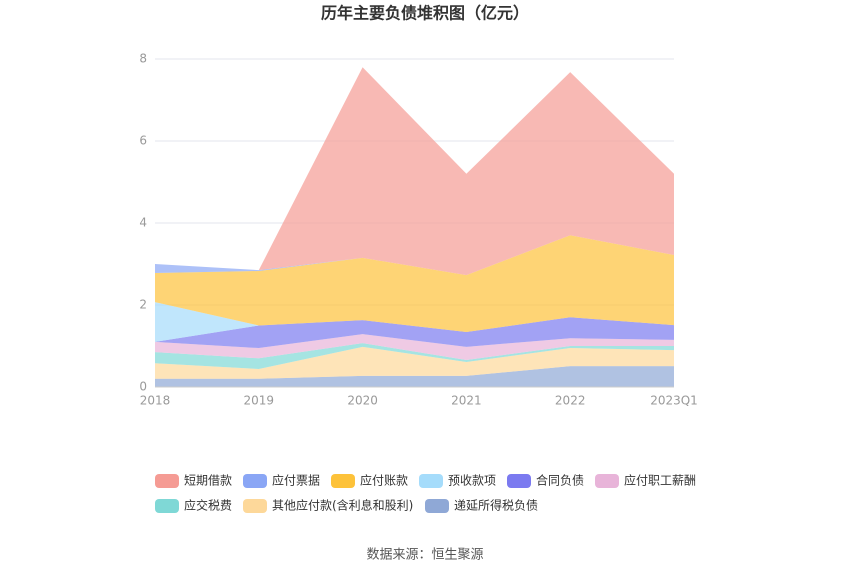 Image resolution: width=850 pixels, height=575 pixels. What do you see at coordinates (466, 401) in the screenshot?
I see `x-tick-label: 2021` at bounding box center [466, 401].